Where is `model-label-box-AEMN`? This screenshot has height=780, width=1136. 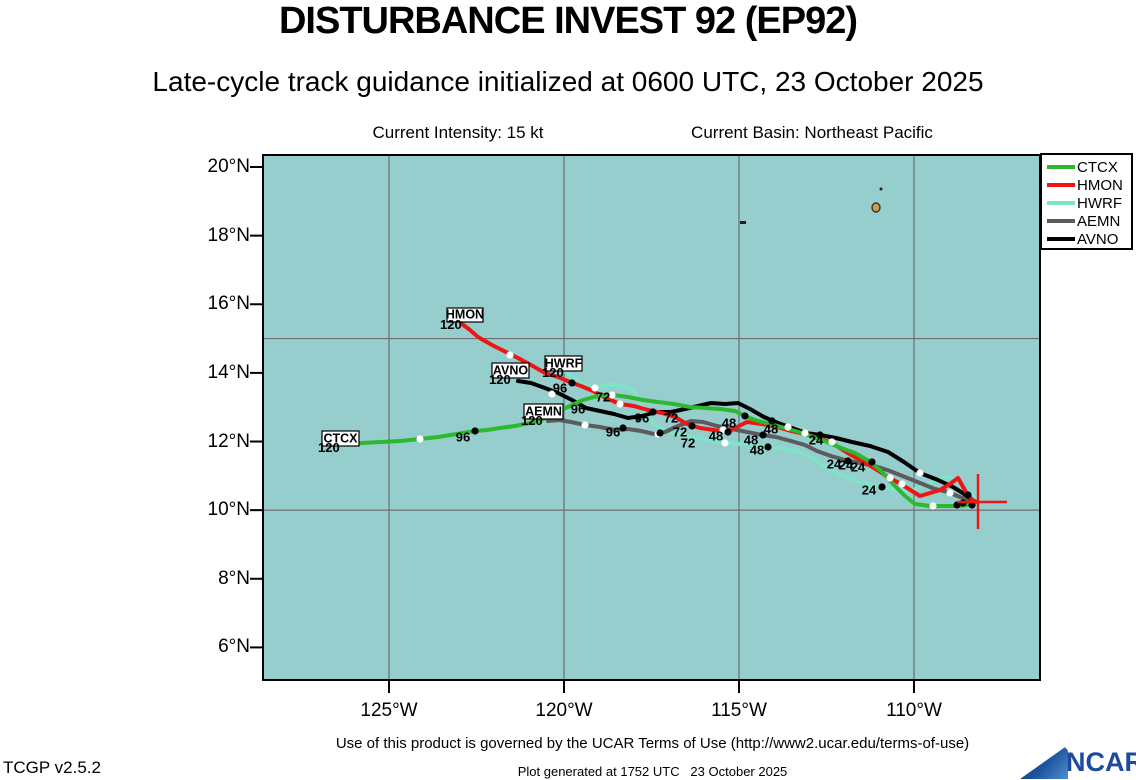
model-label-box-AEMN is located at coordinates (543, 411).